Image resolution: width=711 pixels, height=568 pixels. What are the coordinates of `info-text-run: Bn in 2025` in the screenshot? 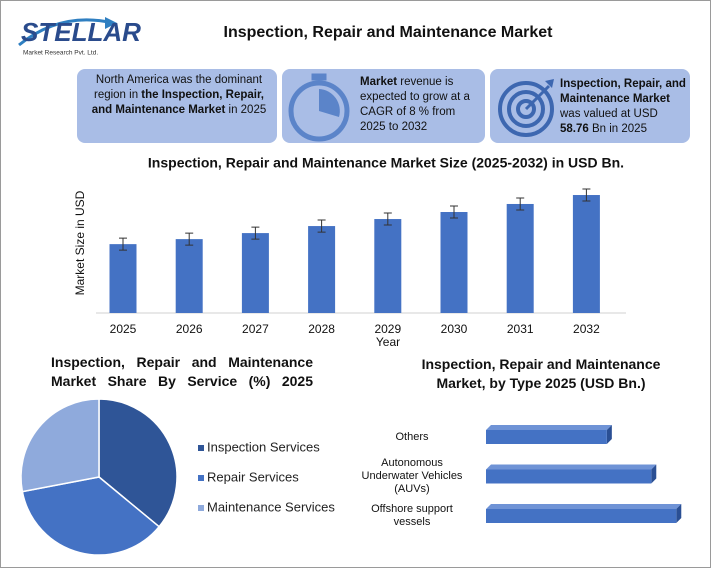 It's located at (617, 129).